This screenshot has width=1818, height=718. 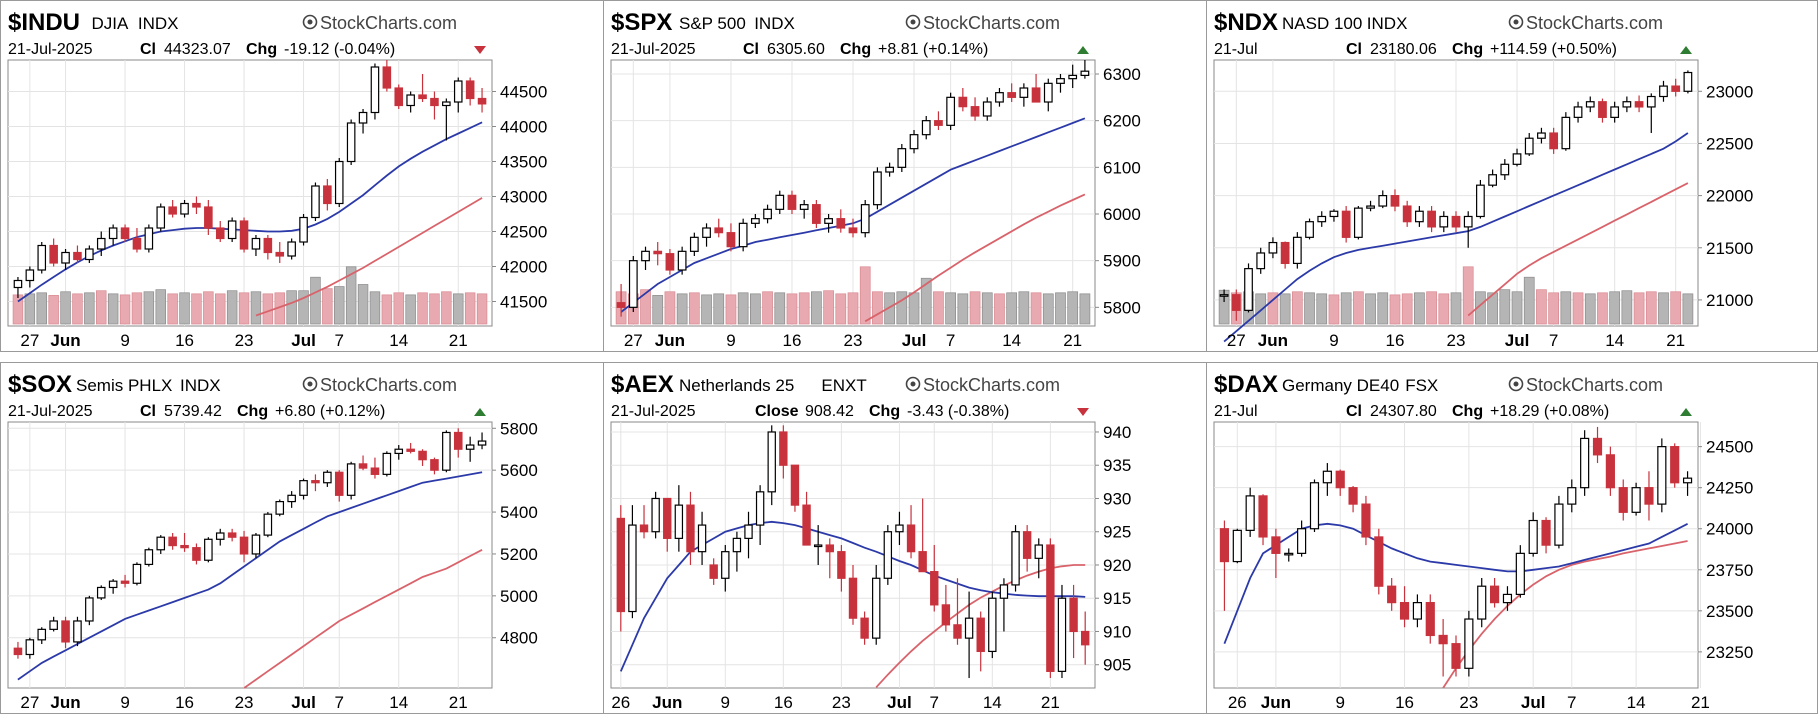 What do you see at coordinates (1553, 340) in the screenshot?
I see `x-tick-label: 7` at bounding box center [1553, 340].